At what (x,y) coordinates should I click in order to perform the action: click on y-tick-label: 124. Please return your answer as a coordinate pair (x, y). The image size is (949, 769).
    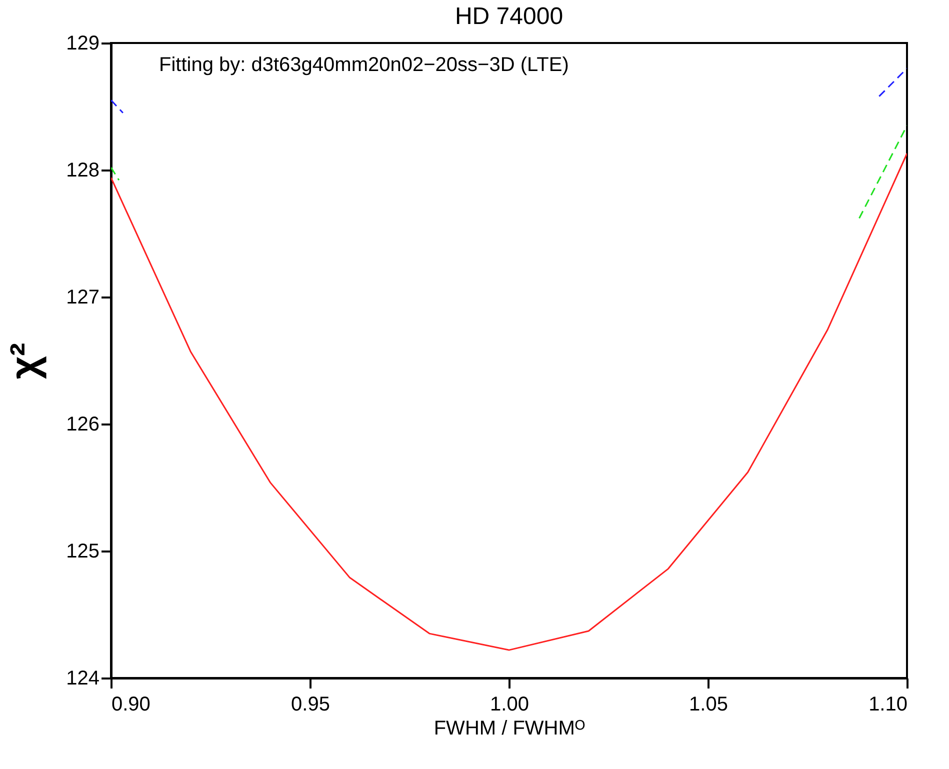
    Looking at the image, I should click on (83, 679).